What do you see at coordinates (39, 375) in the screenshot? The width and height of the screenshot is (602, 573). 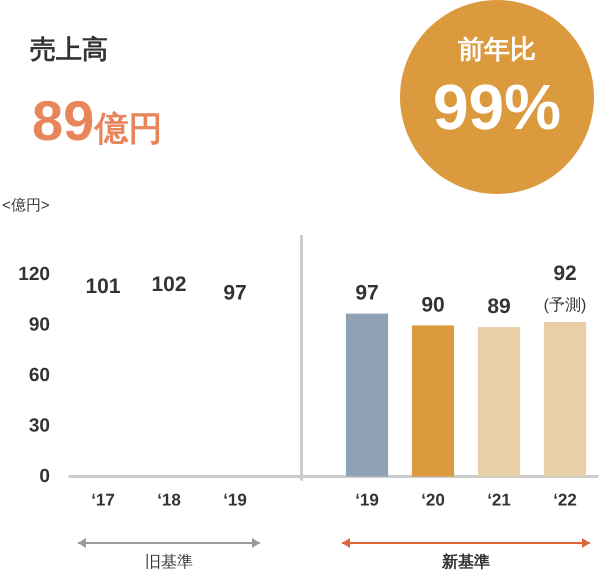 I see `y-tick-label: 60` at bounding box center [39, 375].